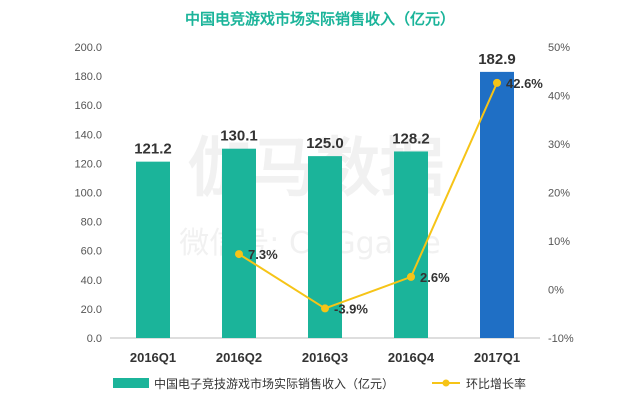 Image resolution: width=640 pixels, height=407 pixels. Describe the element at coordinates (496, 383) in the screenshot. I see `legend-line-label: 环比增长率` at that location.